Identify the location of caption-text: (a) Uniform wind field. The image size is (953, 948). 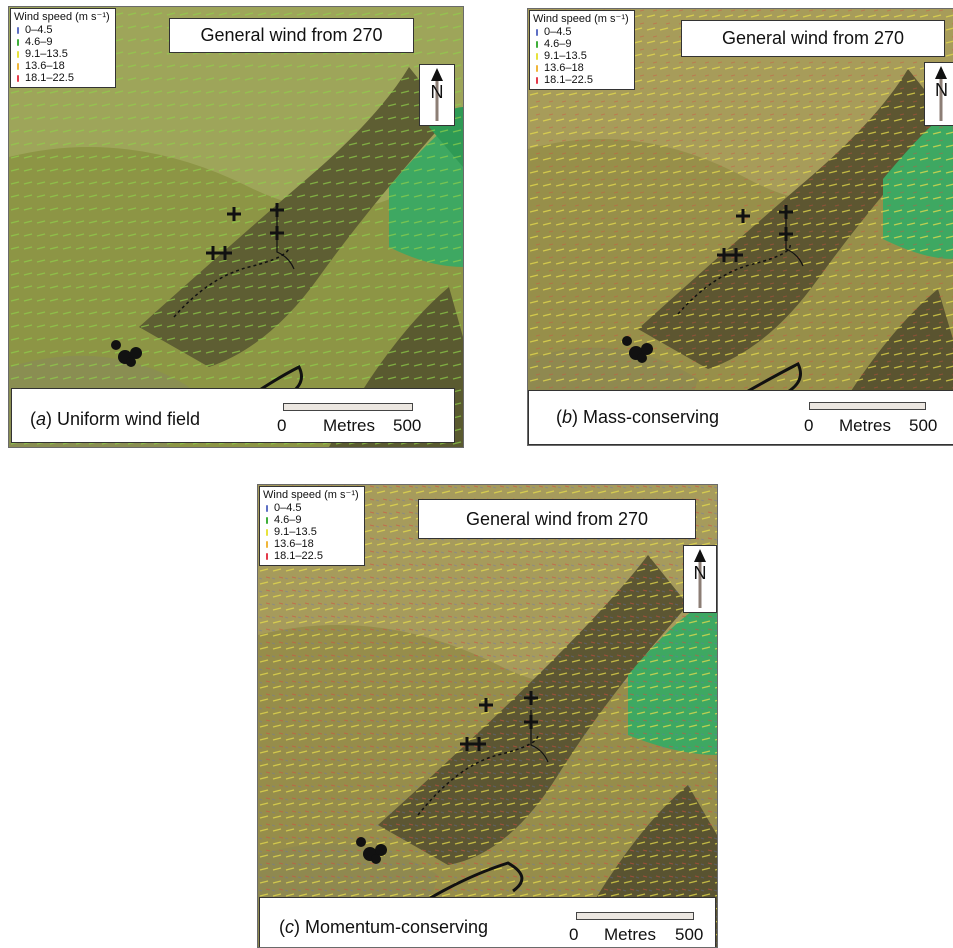
(115, 419).